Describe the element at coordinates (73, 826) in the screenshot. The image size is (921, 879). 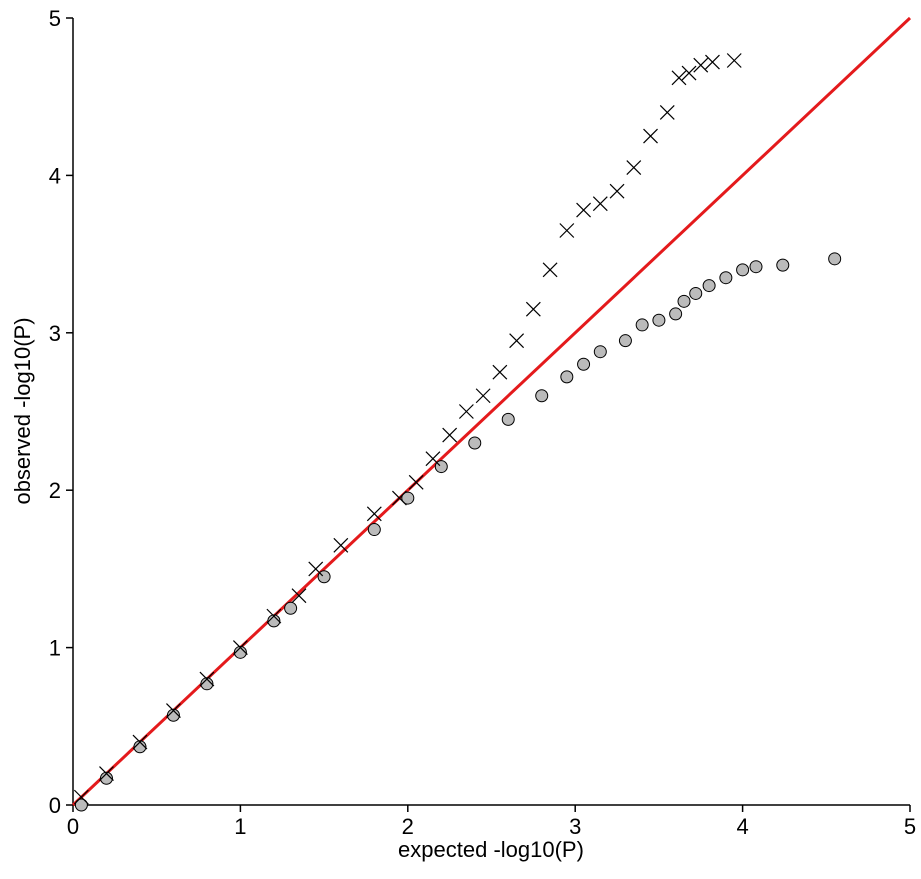
I see `x-tick-label: 0` at that location.